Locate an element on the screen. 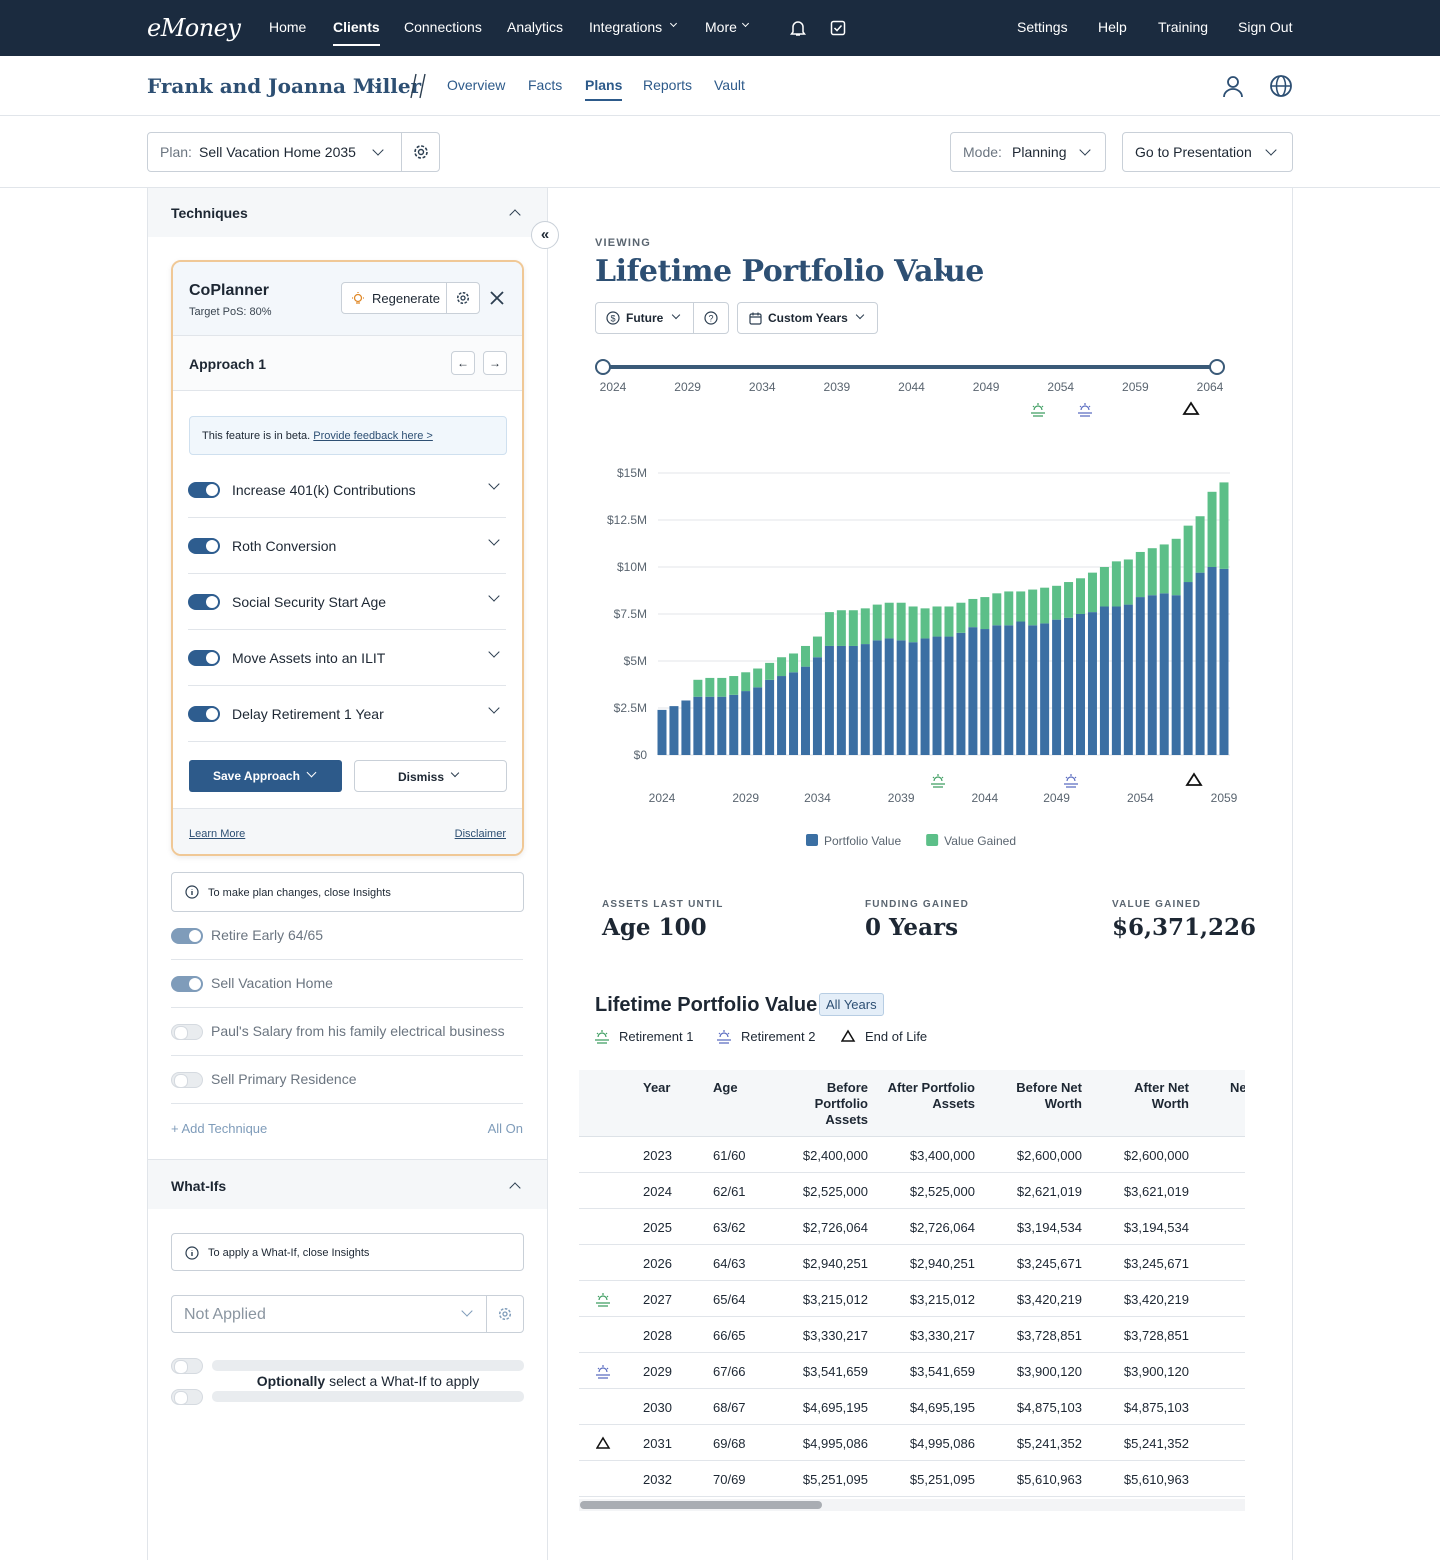  client-tab: Reports is located at coordinates (668, 85).